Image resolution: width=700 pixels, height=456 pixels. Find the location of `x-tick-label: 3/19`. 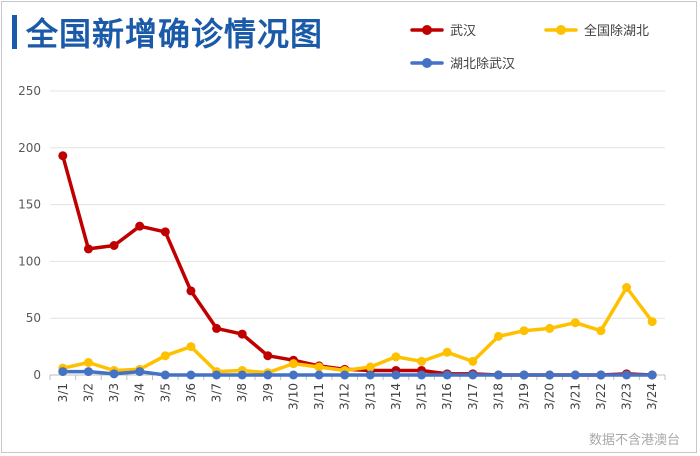

x-tick-label: 3/19 is located at coordinates (524, 396).